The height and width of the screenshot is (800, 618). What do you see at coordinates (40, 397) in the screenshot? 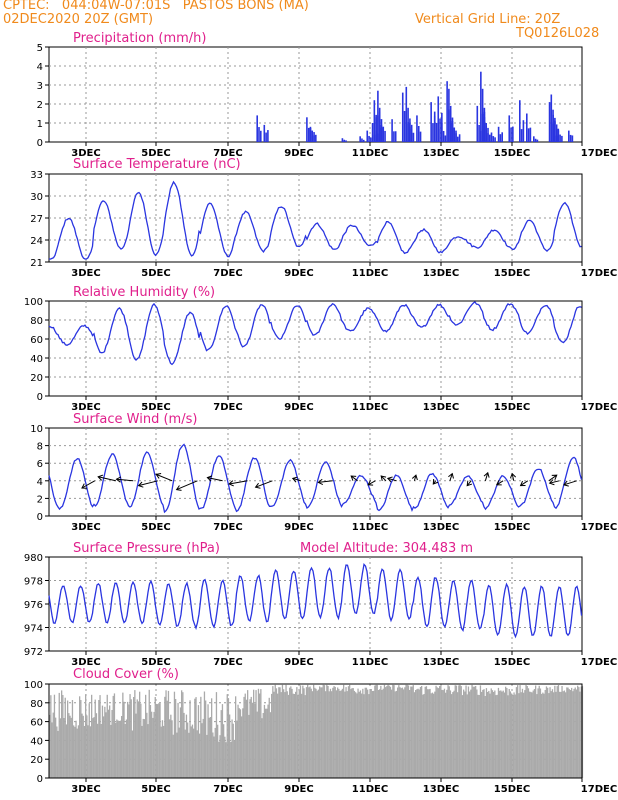
I see `y-tick-label: 0` at bounding box center [40, 397].